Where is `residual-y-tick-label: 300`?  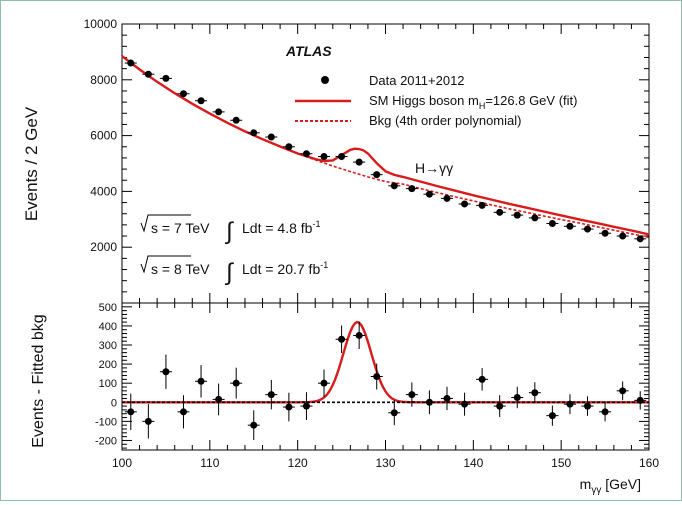
residual-y-tick-label: 300 is located at coordinates (108, 346).